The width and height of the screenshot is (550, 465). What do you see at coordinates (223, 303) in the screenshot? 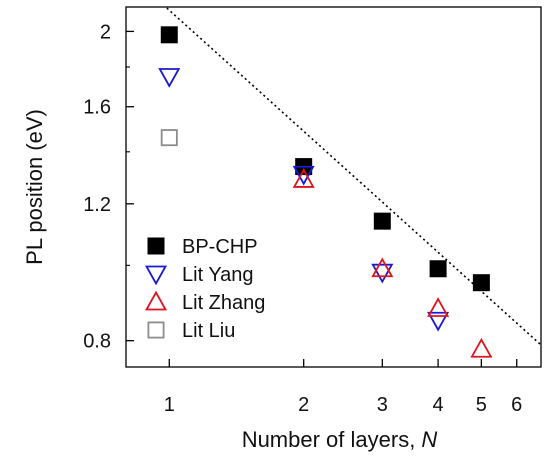
I see `legend-label-lit-zhang: Lit Zhang` at bounding box center [223, 303].